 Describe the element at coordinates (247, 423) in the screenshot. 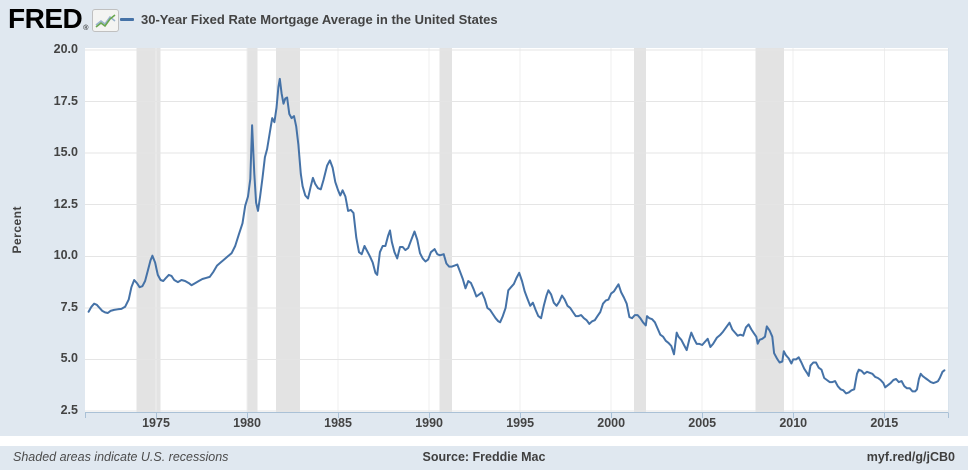

I see `x-tick-label: 1980` at that location.